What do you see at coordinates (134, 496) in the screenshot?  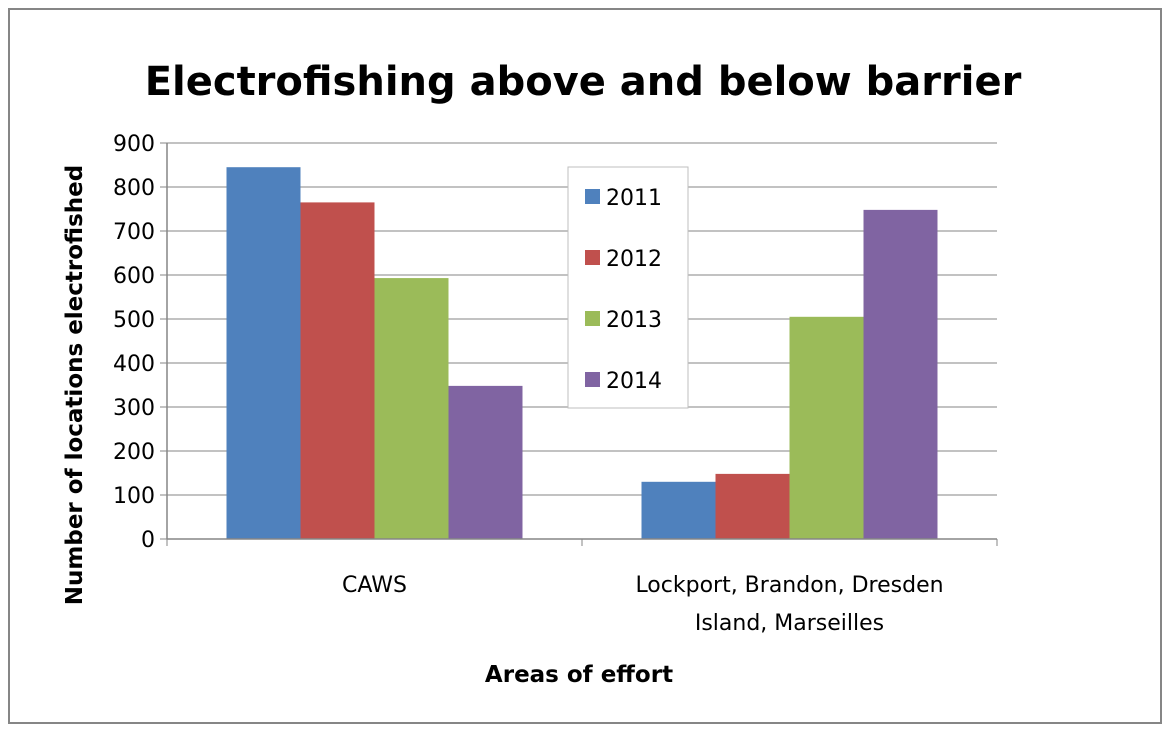 I see `y-tick-label: 100` at bounding box center [134, 496].